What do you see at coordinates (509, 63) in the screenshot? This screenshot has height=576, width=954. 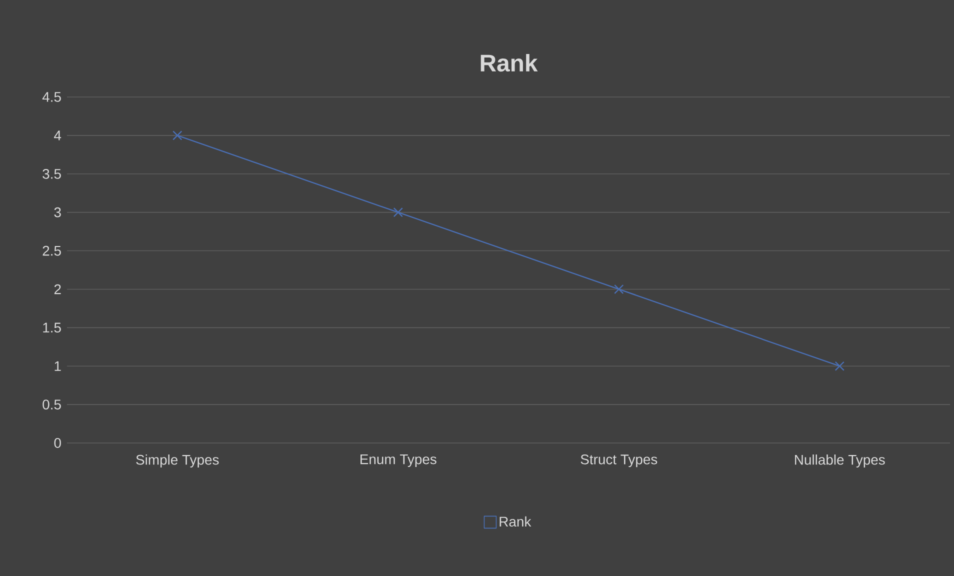 I see `chart-title: Rank` at bounding box center [509, 63].